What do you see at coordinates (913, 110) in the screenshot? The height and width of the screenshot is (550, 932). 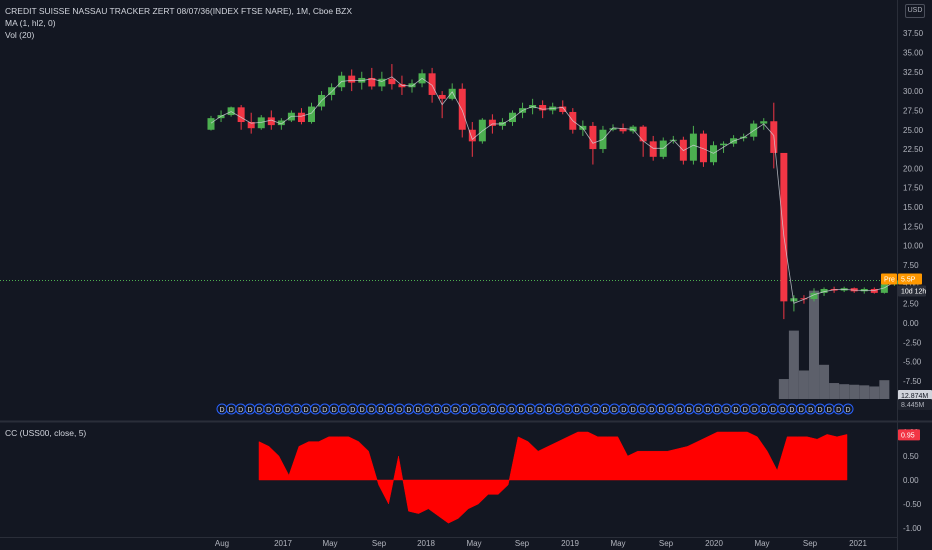 I see `price-axis-tick: 27.50` at bounding box center [913, 110].